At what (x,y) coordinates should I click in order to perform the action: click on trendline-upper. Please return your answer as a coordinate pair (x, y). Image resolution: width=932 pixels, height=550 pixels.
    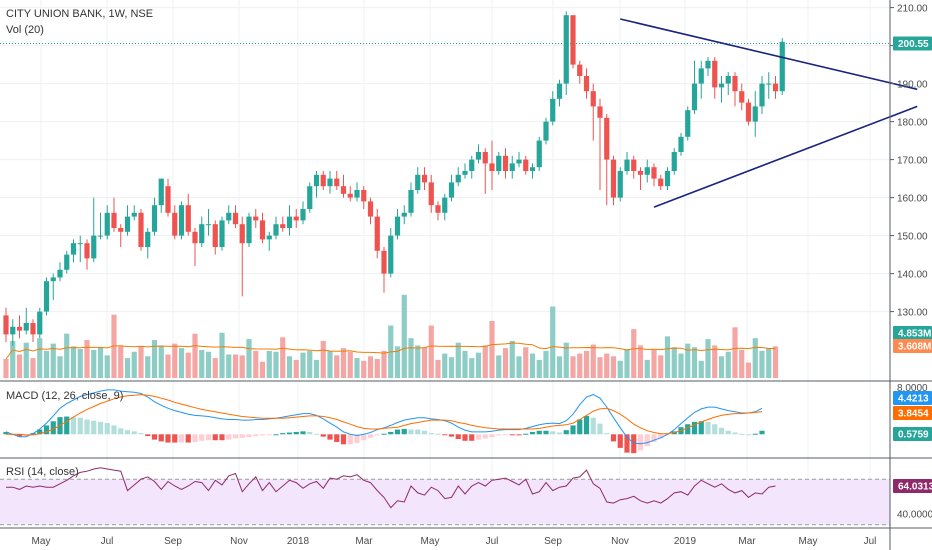
    Looking at the image, I should click on (769, 54).